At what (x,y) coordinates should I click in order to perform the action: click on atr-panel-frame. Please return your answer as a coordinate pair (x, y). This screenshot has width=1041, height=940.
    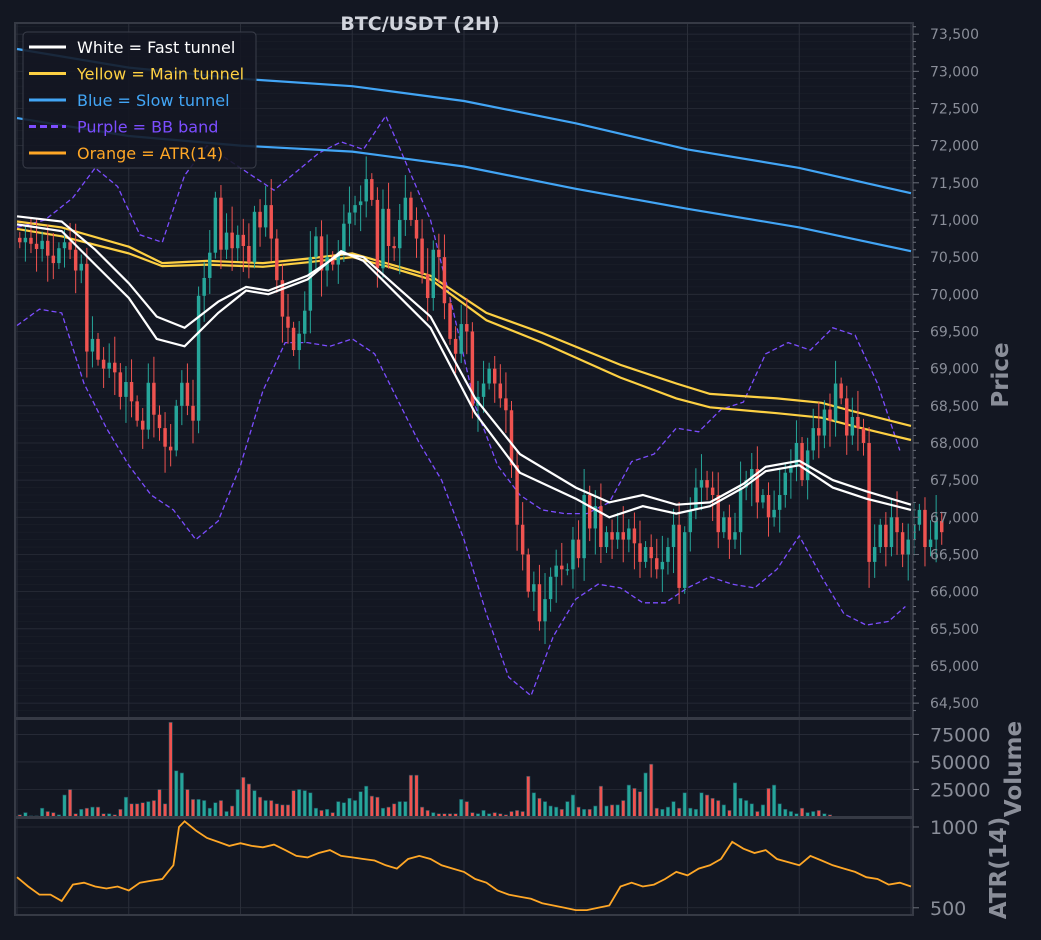
    Looking at the image, I should click on (464, 866).